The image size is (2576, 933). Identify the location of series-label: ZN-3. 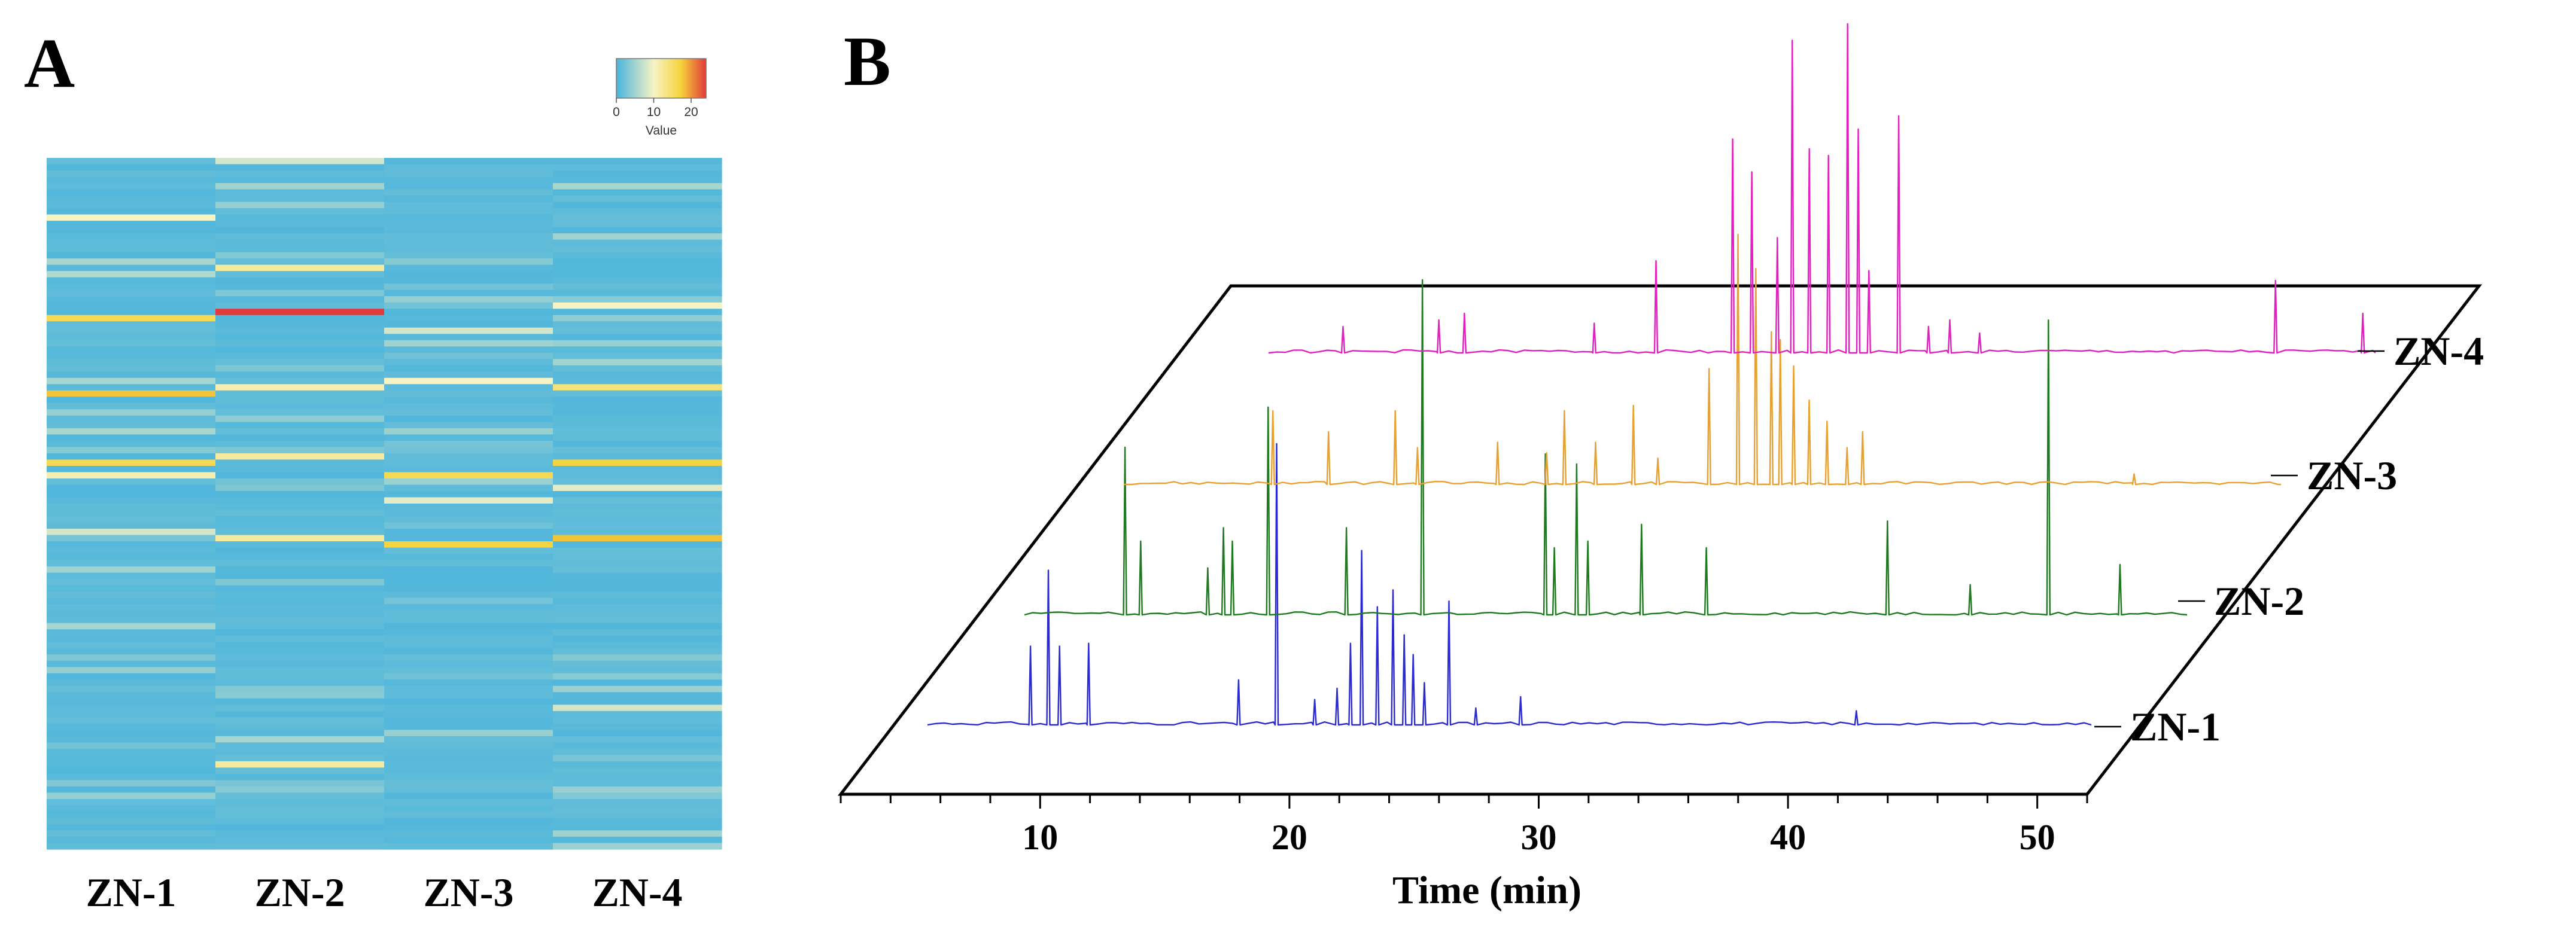
(2352, 475).